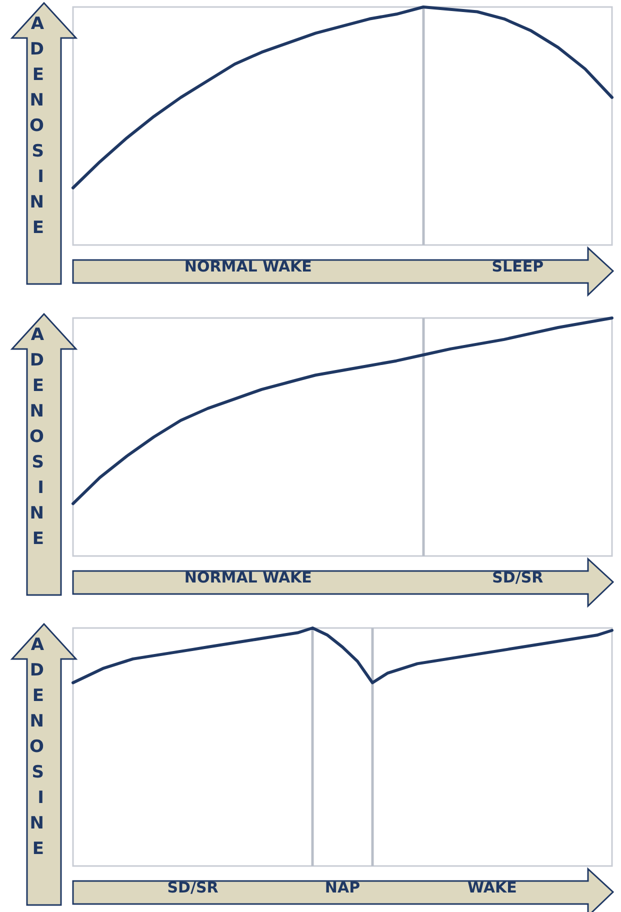 The image size is (621, 912). What do you see at coordinates (342, 887) in the screenshot?
I see `text: NAP` at bounding box center [342, 887].